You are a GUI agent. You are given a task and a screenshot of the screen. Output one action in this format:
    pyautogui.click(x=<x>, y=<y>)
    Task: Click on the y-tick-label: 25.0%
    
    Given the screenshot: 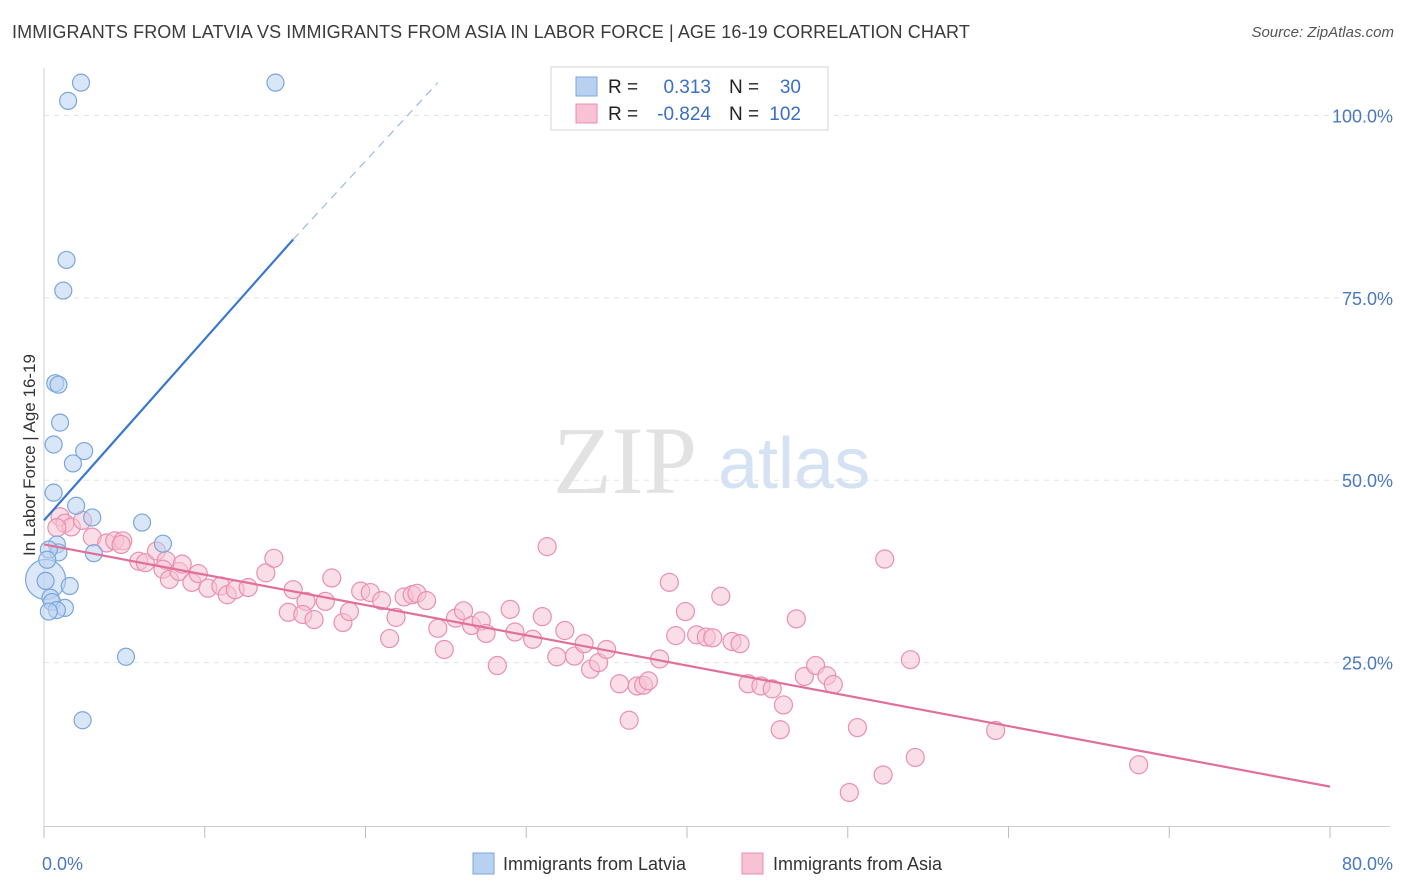 What is the action you would take?
    pyautogui.click(x=1367, y=664)
    